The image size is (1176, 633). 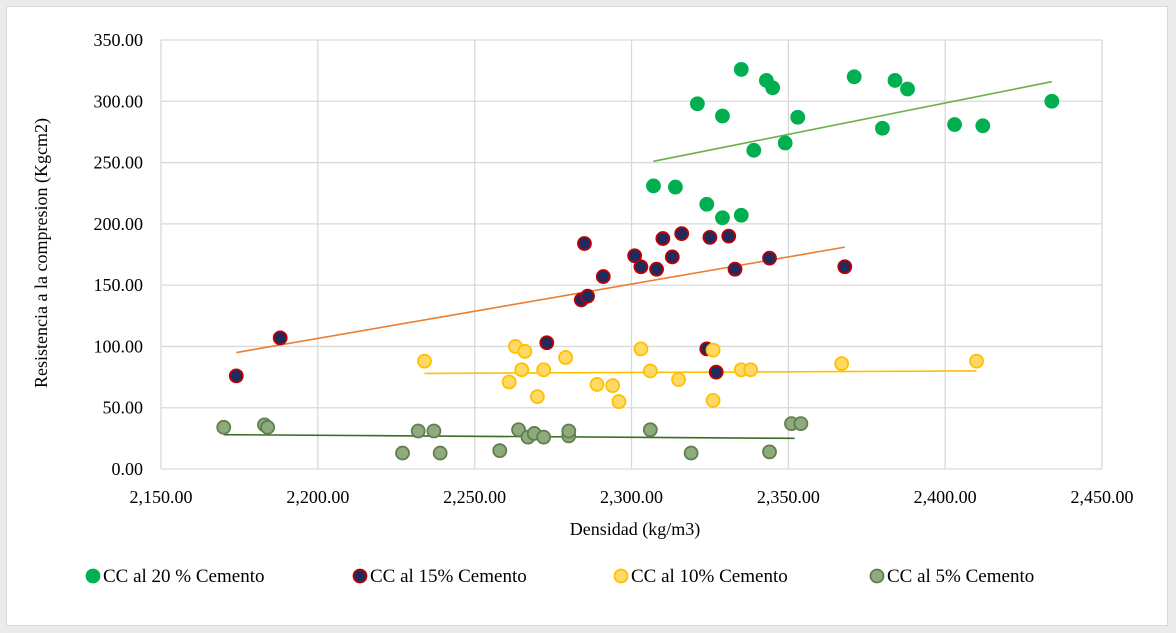 What do you see at coordinates (945, 497) in the screenshot?
I see `x-tick-label: 2,400.00` at bounding box center [945, 497].